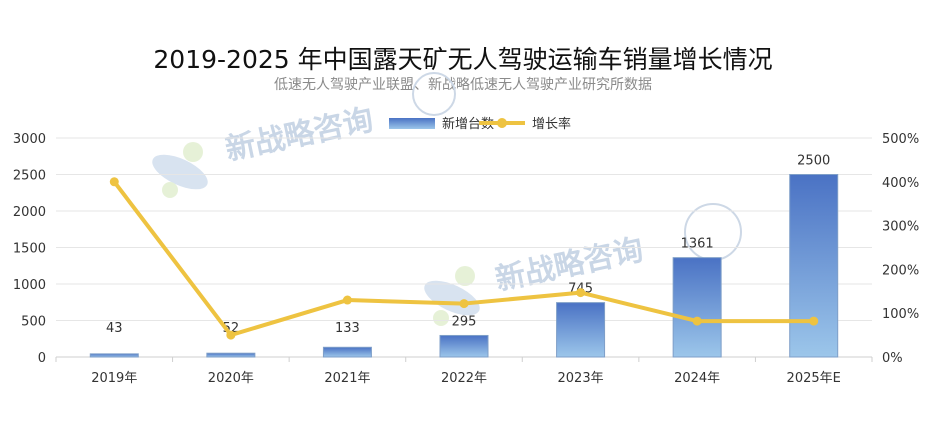  Describe the element at coordinates (347, 328) in the screenshot. I see `data-label: 133` at that location.